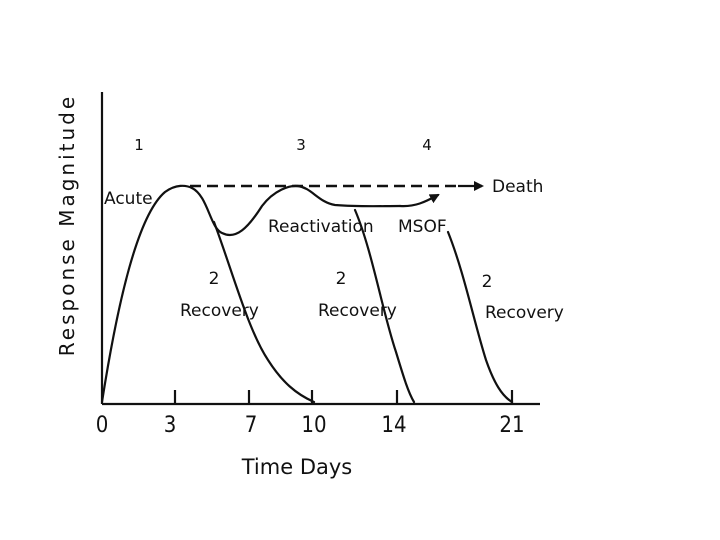 The height and width of the screenshot is (540, 720). Describe the element at coordinates (313, 425) in the screenshot. I see `x-tick-label-10: 10` at that location.